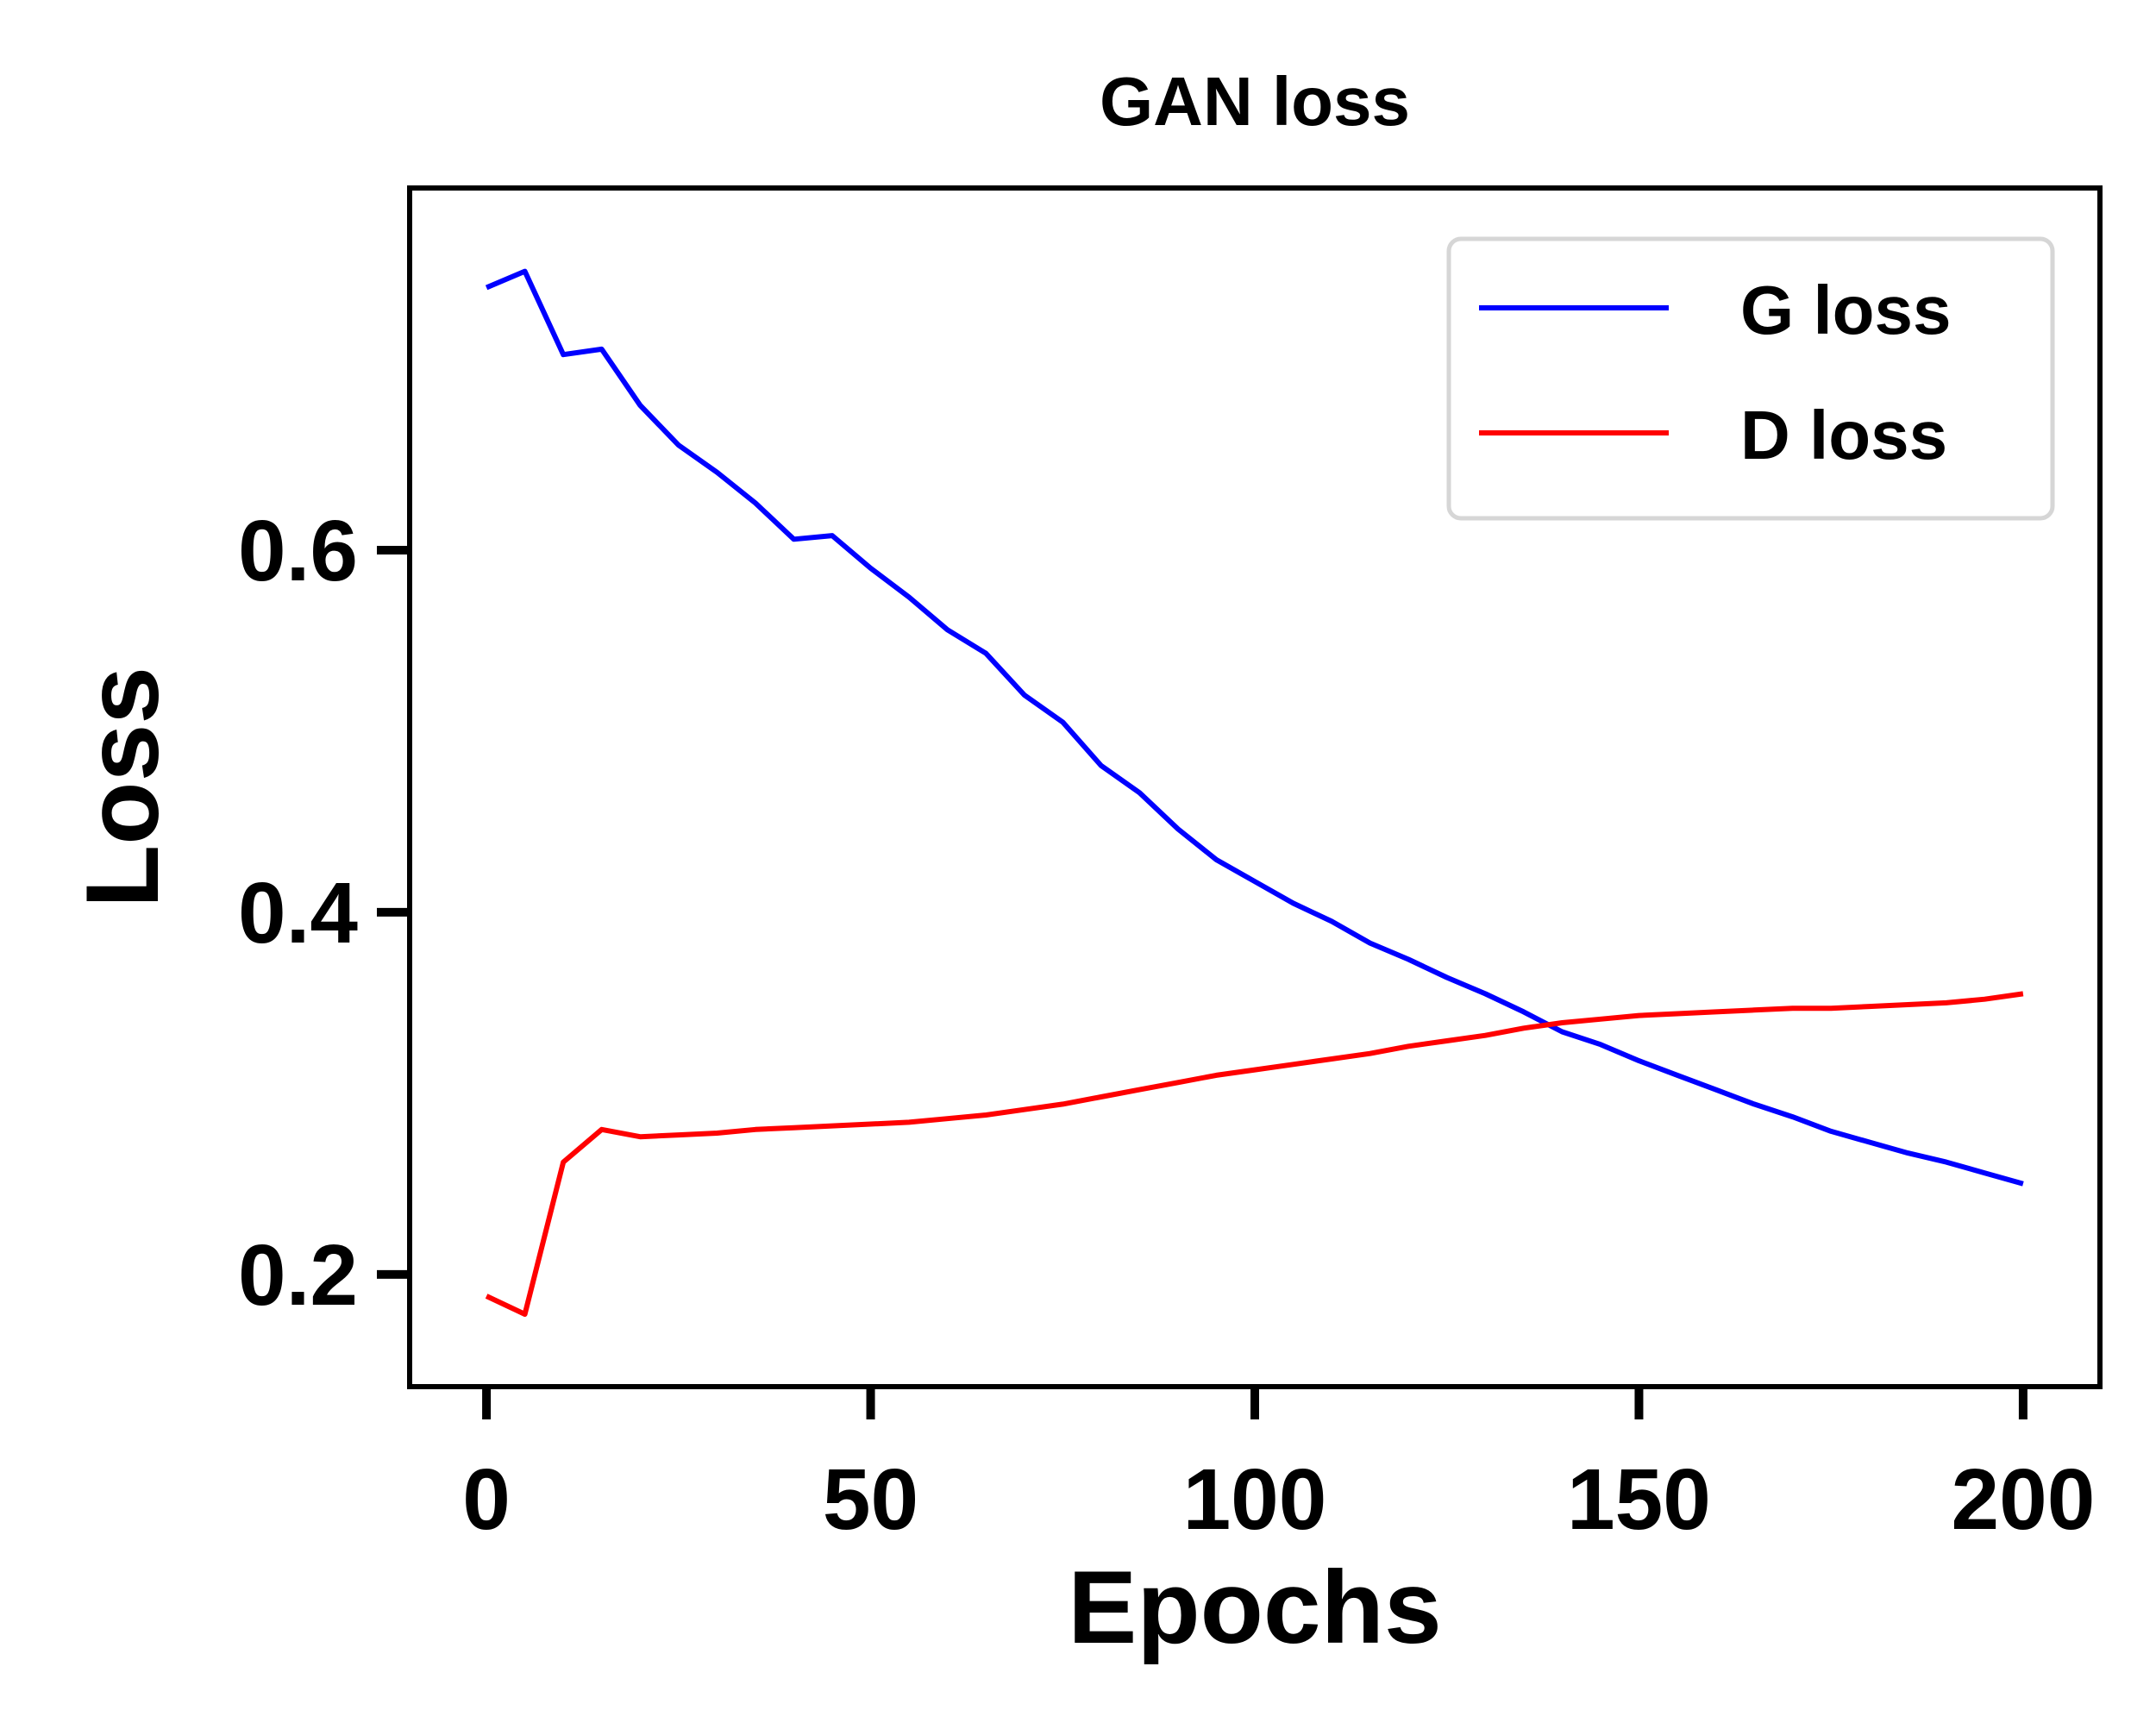  I want to click on x-tick-label: 50, so click(870, 1500).